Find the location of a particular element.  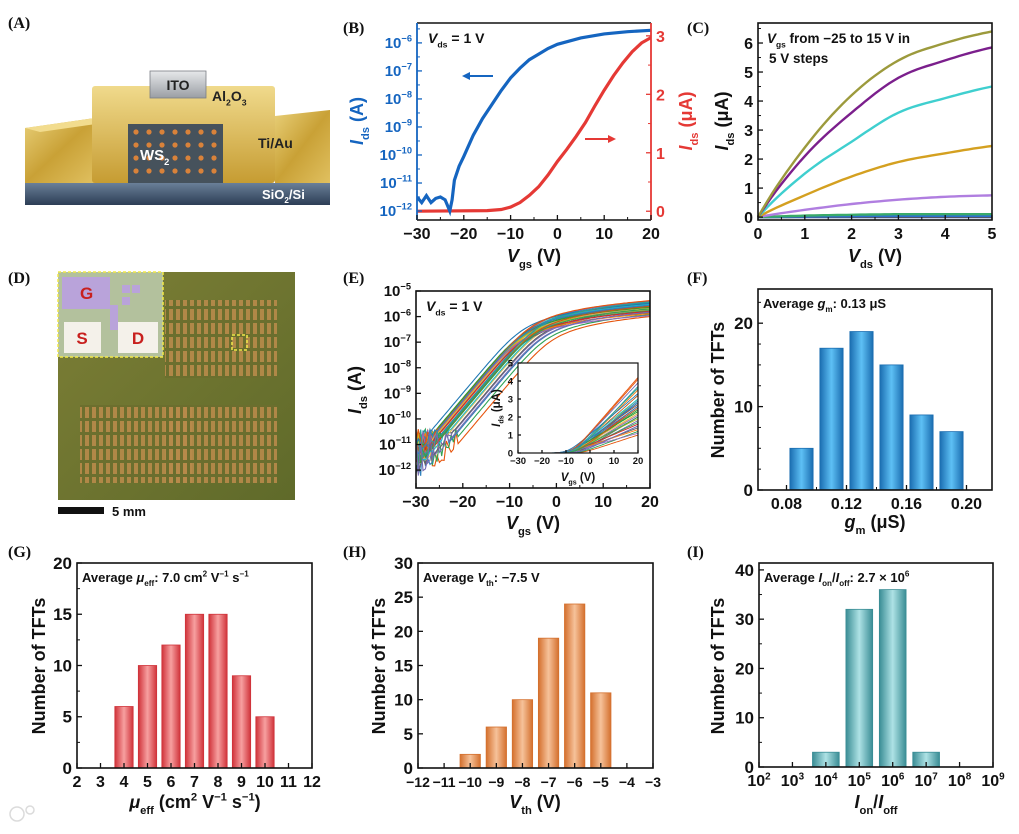

label-part: −12 is located at coordinates (403, 466).